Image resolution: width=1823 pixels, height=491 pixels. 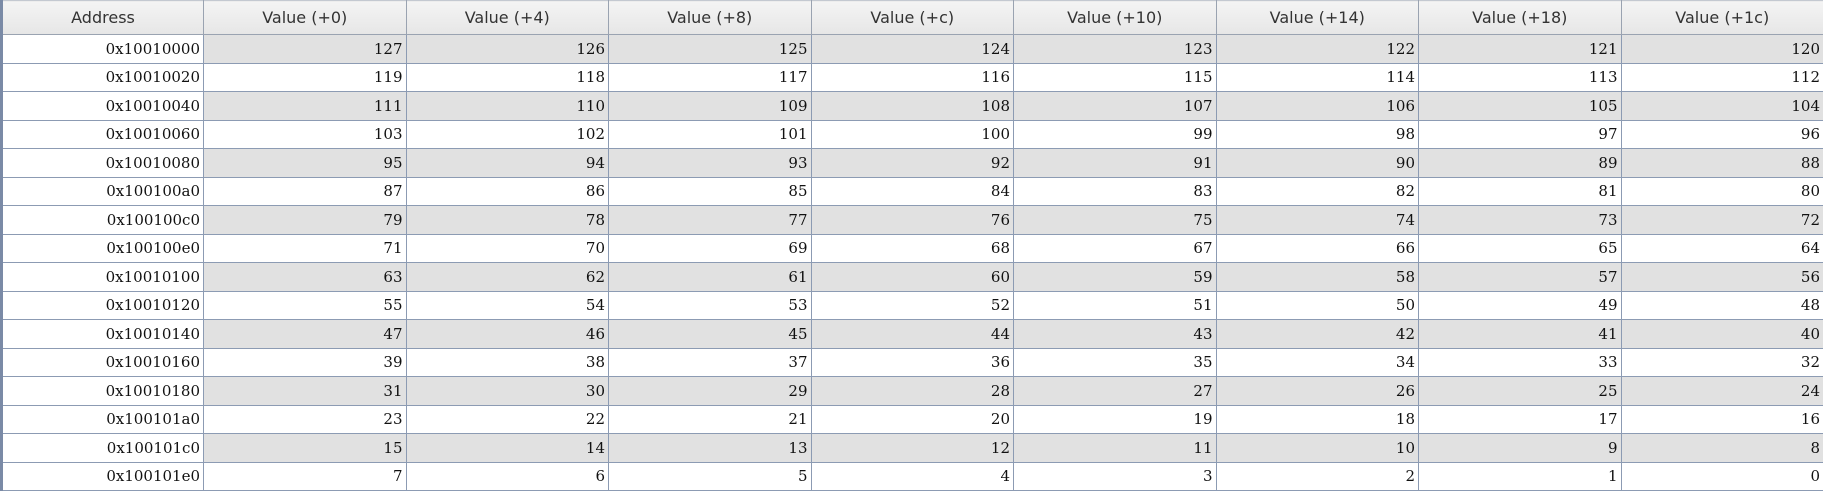 I want to click on value-cell: 5, so click(x=710, y=476).